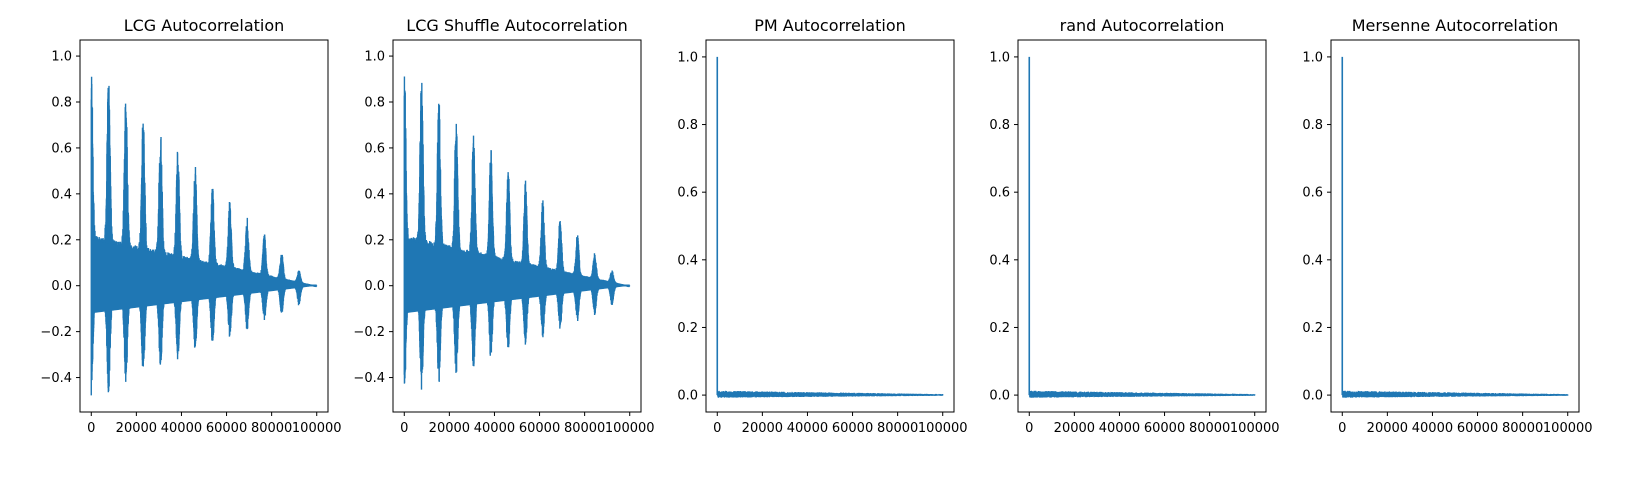 This screenshot has height=480, width=1630. Describe the element at coordinates (830, 25) in the screenshot. I see `subplot-title: PM Autocorrelation` at that location.